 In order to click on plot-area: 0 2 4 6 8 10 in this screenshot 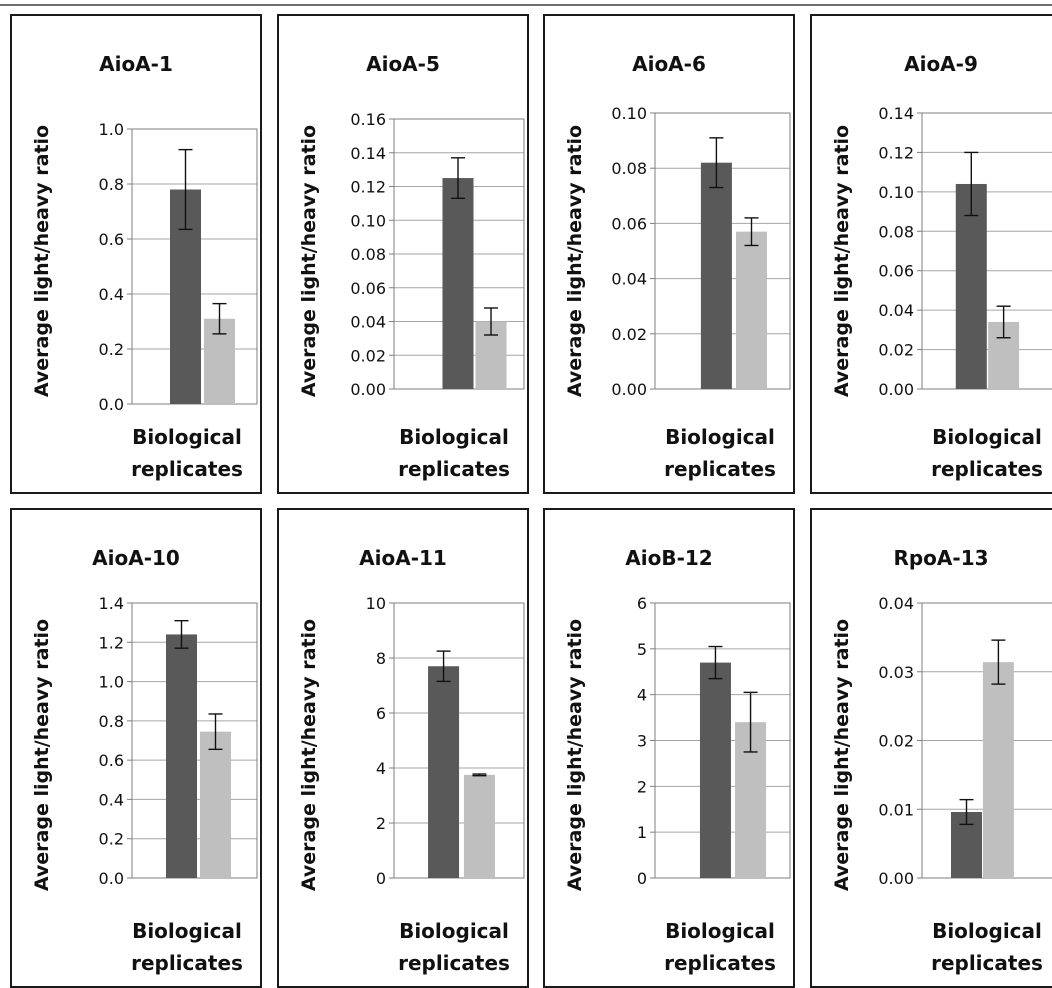, I will do `click(404, 749)`.